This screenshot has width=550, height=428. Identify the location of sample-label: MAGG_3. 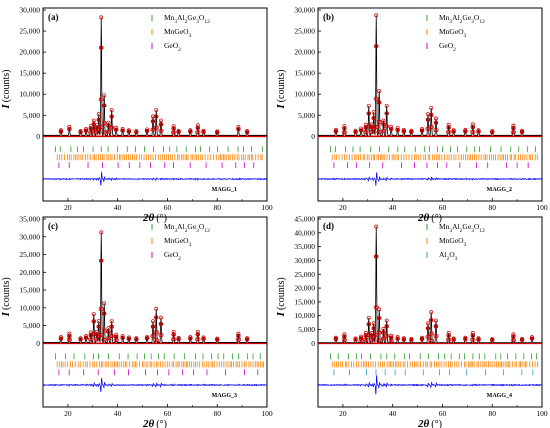
(224, 396).